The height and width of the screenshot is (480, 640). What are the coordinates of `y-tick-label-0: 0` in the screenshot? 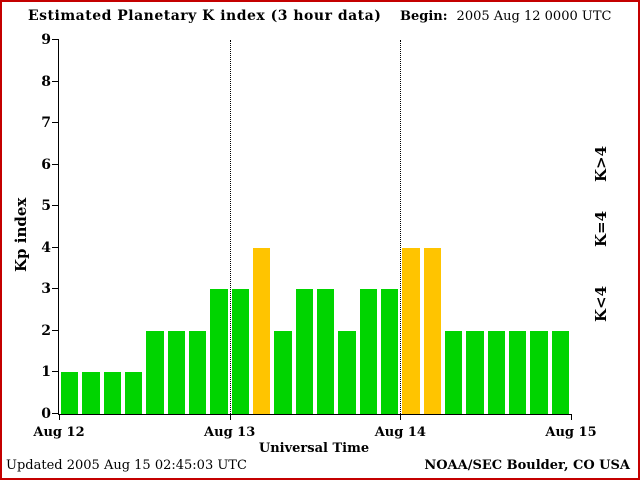 It's located at (46, 414).